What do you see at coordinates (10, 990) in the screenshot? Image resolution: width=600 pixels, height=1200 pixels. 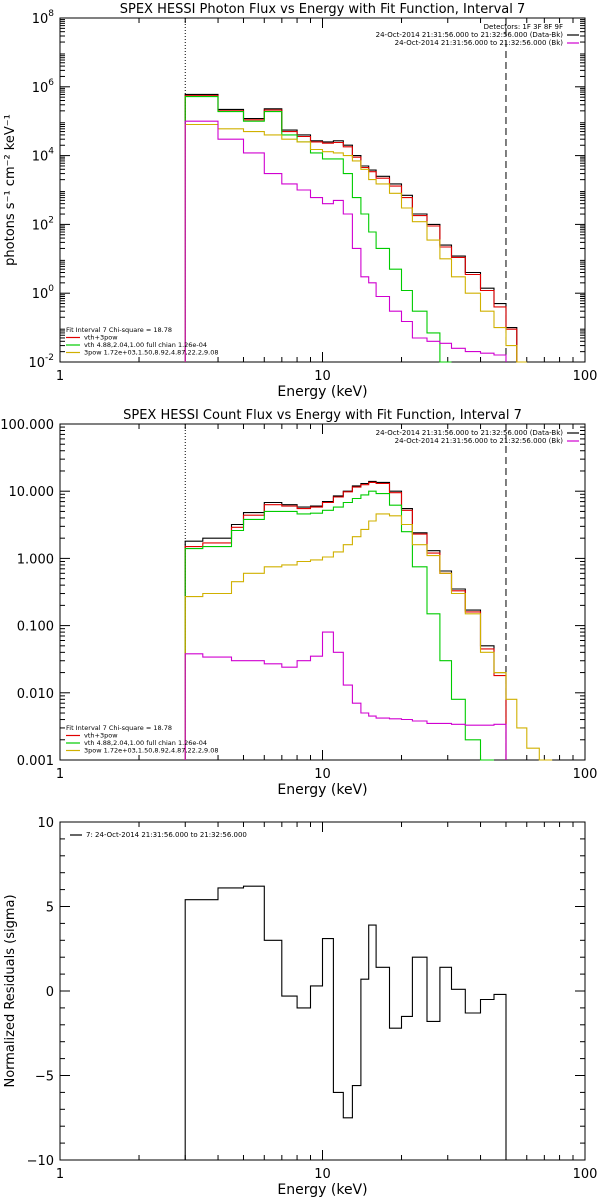 I see `y-axis-label: Normalized Residuals (sigma)` at bounding box center [10, 990].